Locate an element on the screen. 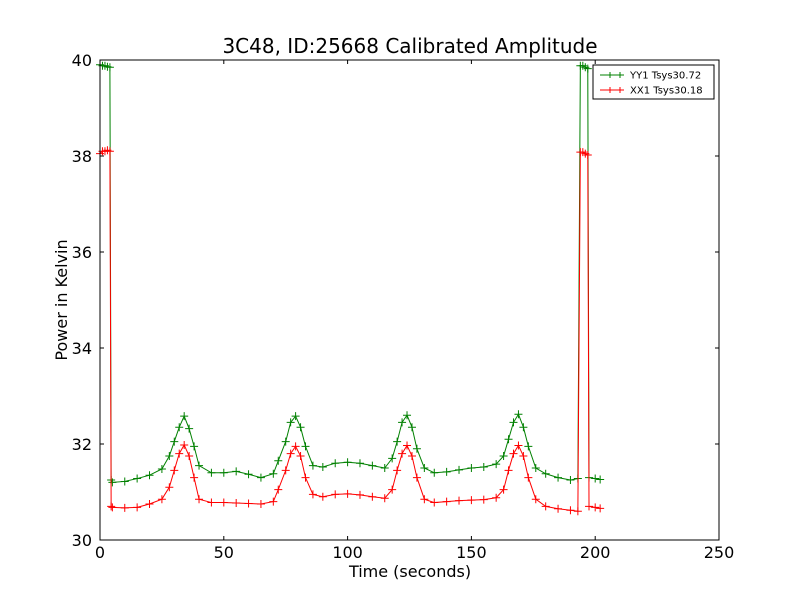  x-tick-label: 250 is located at coordinates (719, 552).